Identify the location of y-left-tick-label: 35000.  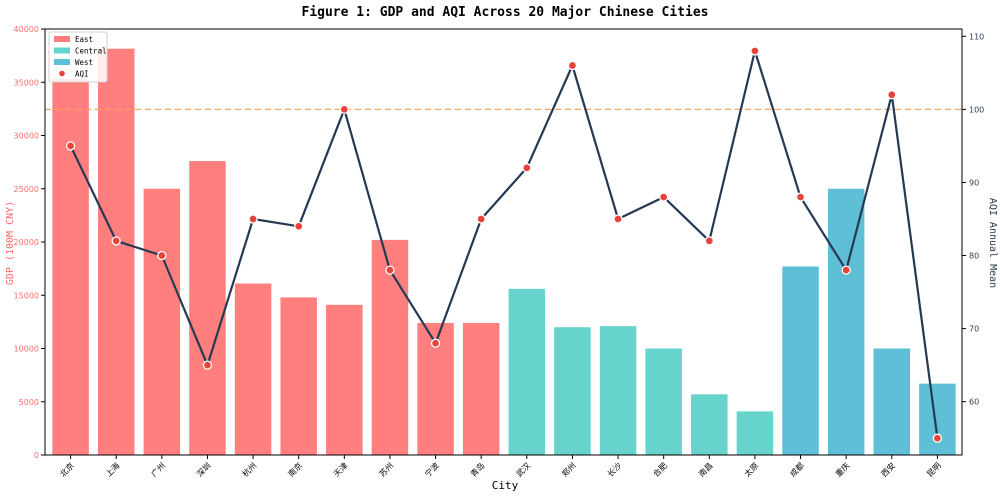
(26, 82).